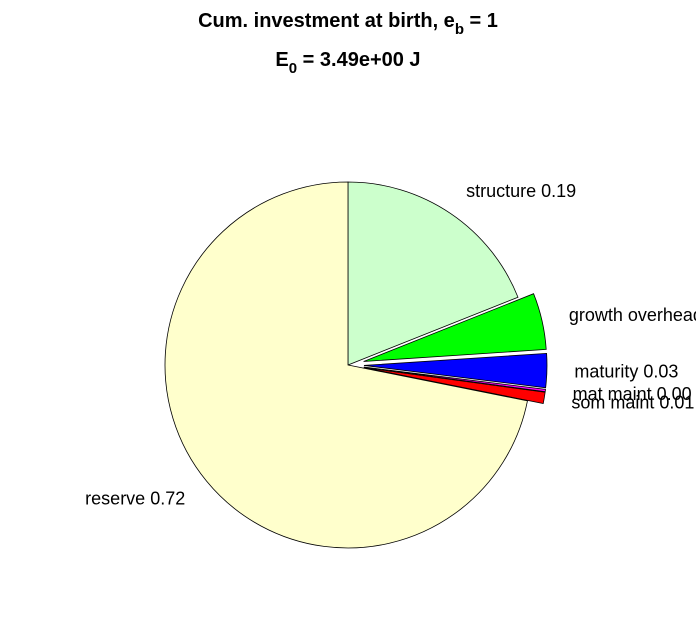 The height and width of the screenshot is (618, 696). I want to click on slice-label: mat maint 0.00, so click(632, 394).